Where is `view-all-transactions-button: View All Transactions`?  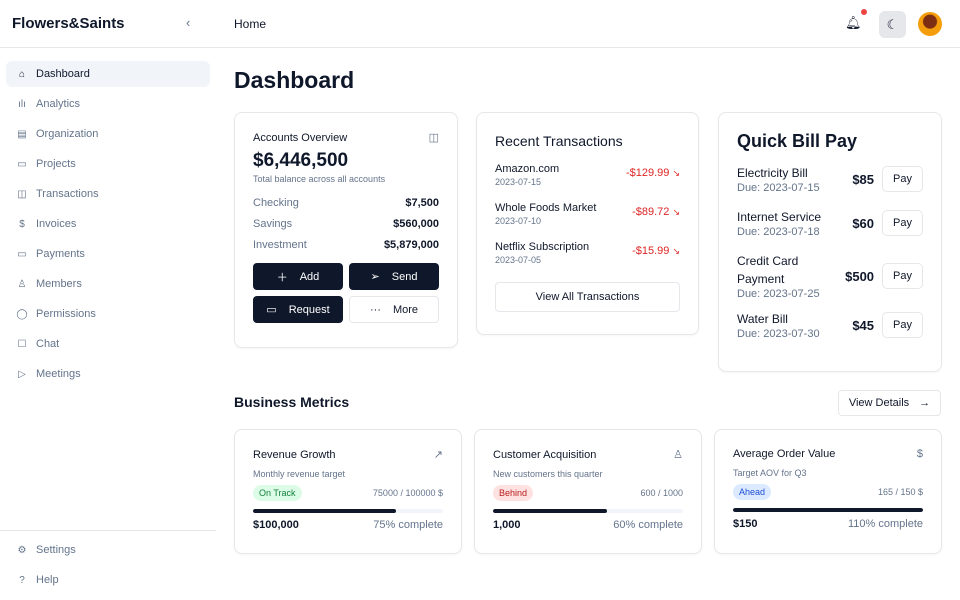
view-all-transactions-button: View All Transactions is located at coordinates (587, 297).